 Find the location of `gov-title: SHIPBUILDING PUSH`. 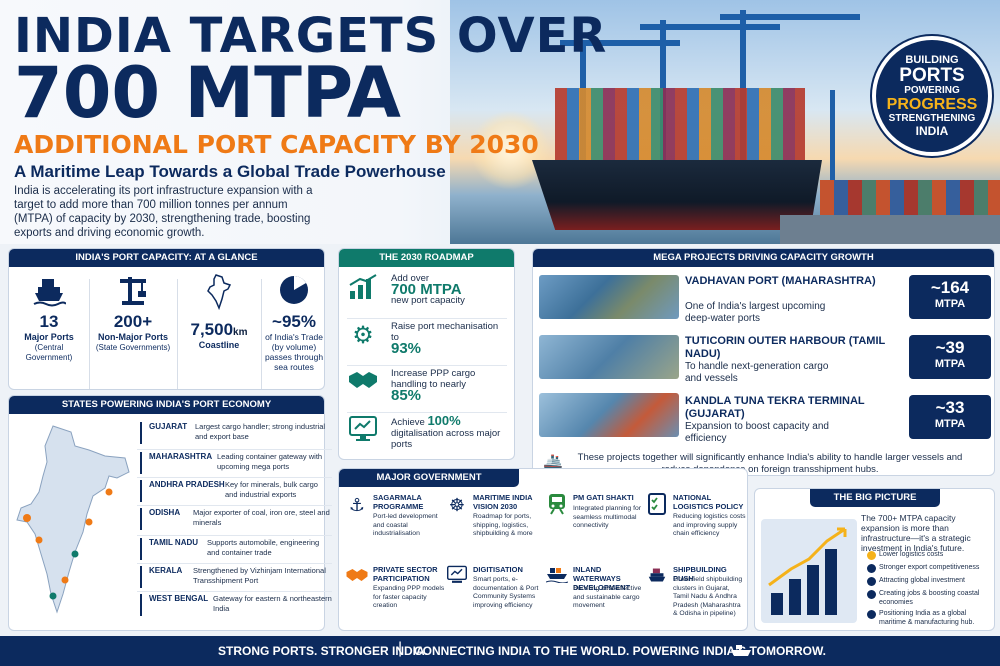

gov-title: SHIPBUILDING PUSH is located at coordinates (700, 574).